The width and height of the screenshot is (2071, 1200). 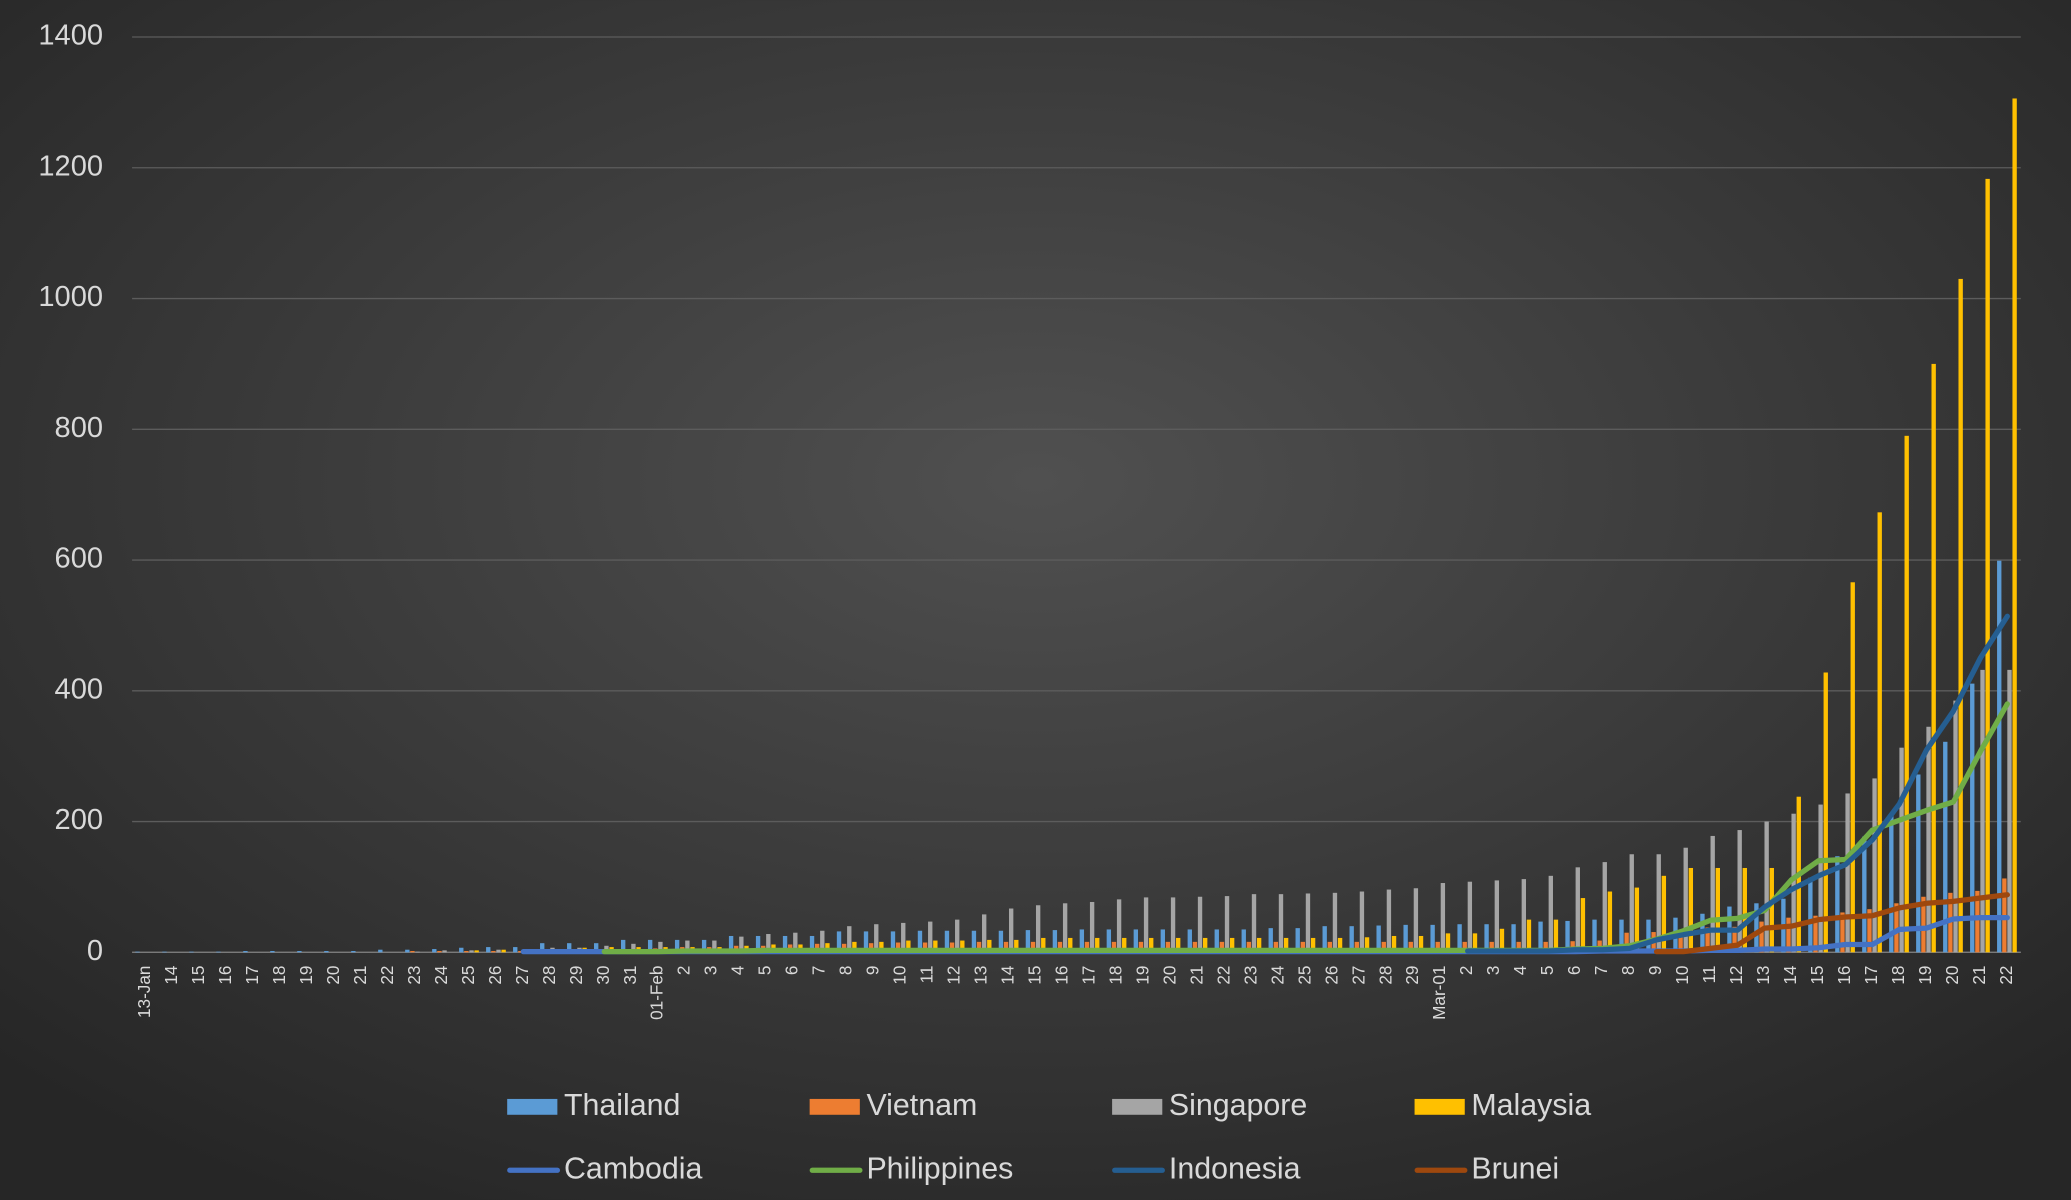 I want to click on x-tick-label: 8, so click(x=846, y=971).